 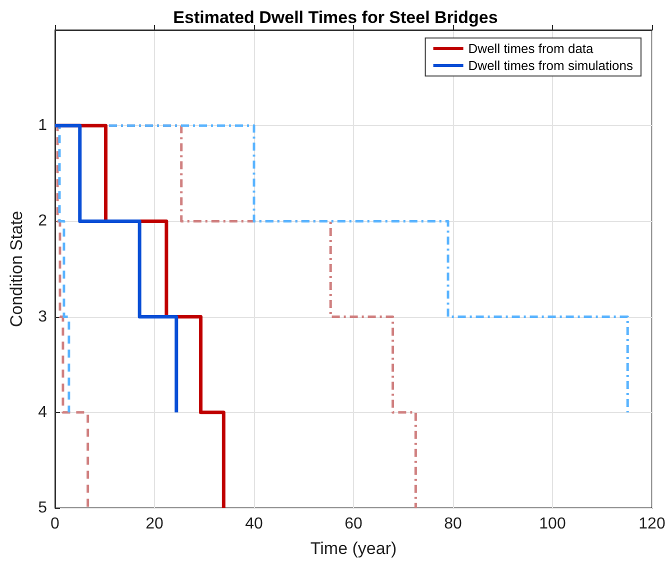 I want to click on x-tick-label: 60, so click(x=353, y=524).